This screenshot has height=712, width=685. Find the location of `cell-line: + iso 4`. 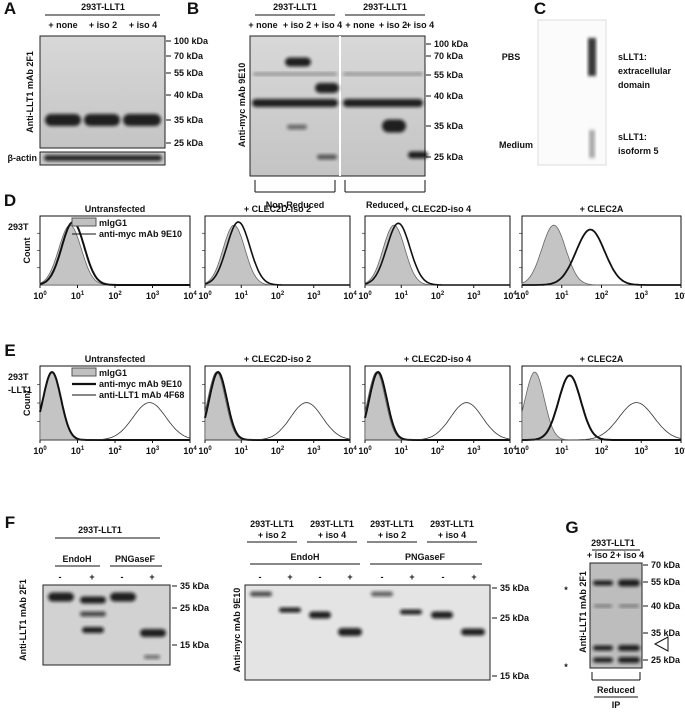

cell-line: + iso 4 is located at coordinates (332, 535).